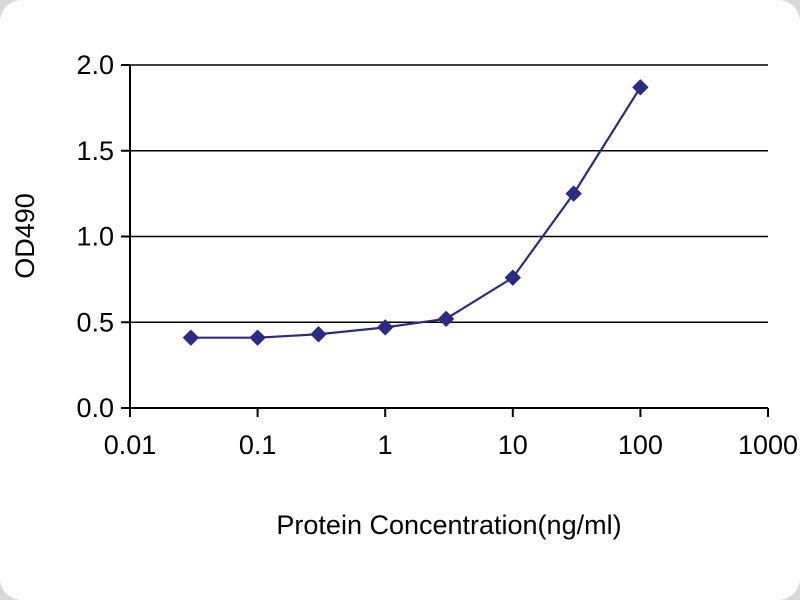 The image size is (800, 600). I want to click on y-tick-label: 1.0, so click(95, 237).